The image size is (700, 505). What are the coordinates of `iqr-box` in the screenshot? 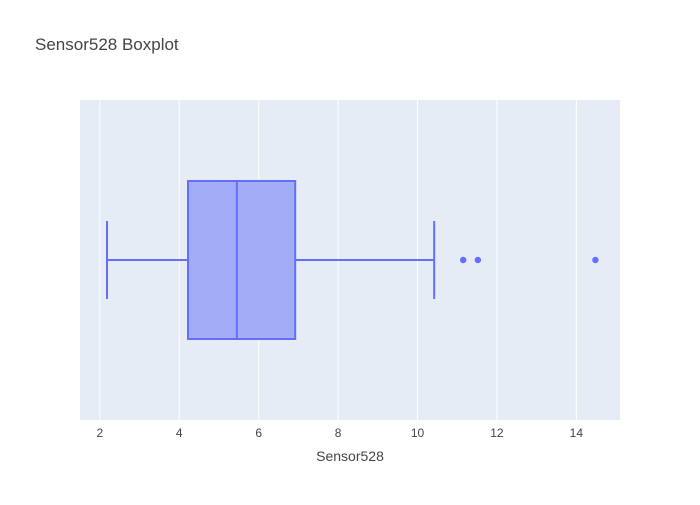 It's located at (242, 260).